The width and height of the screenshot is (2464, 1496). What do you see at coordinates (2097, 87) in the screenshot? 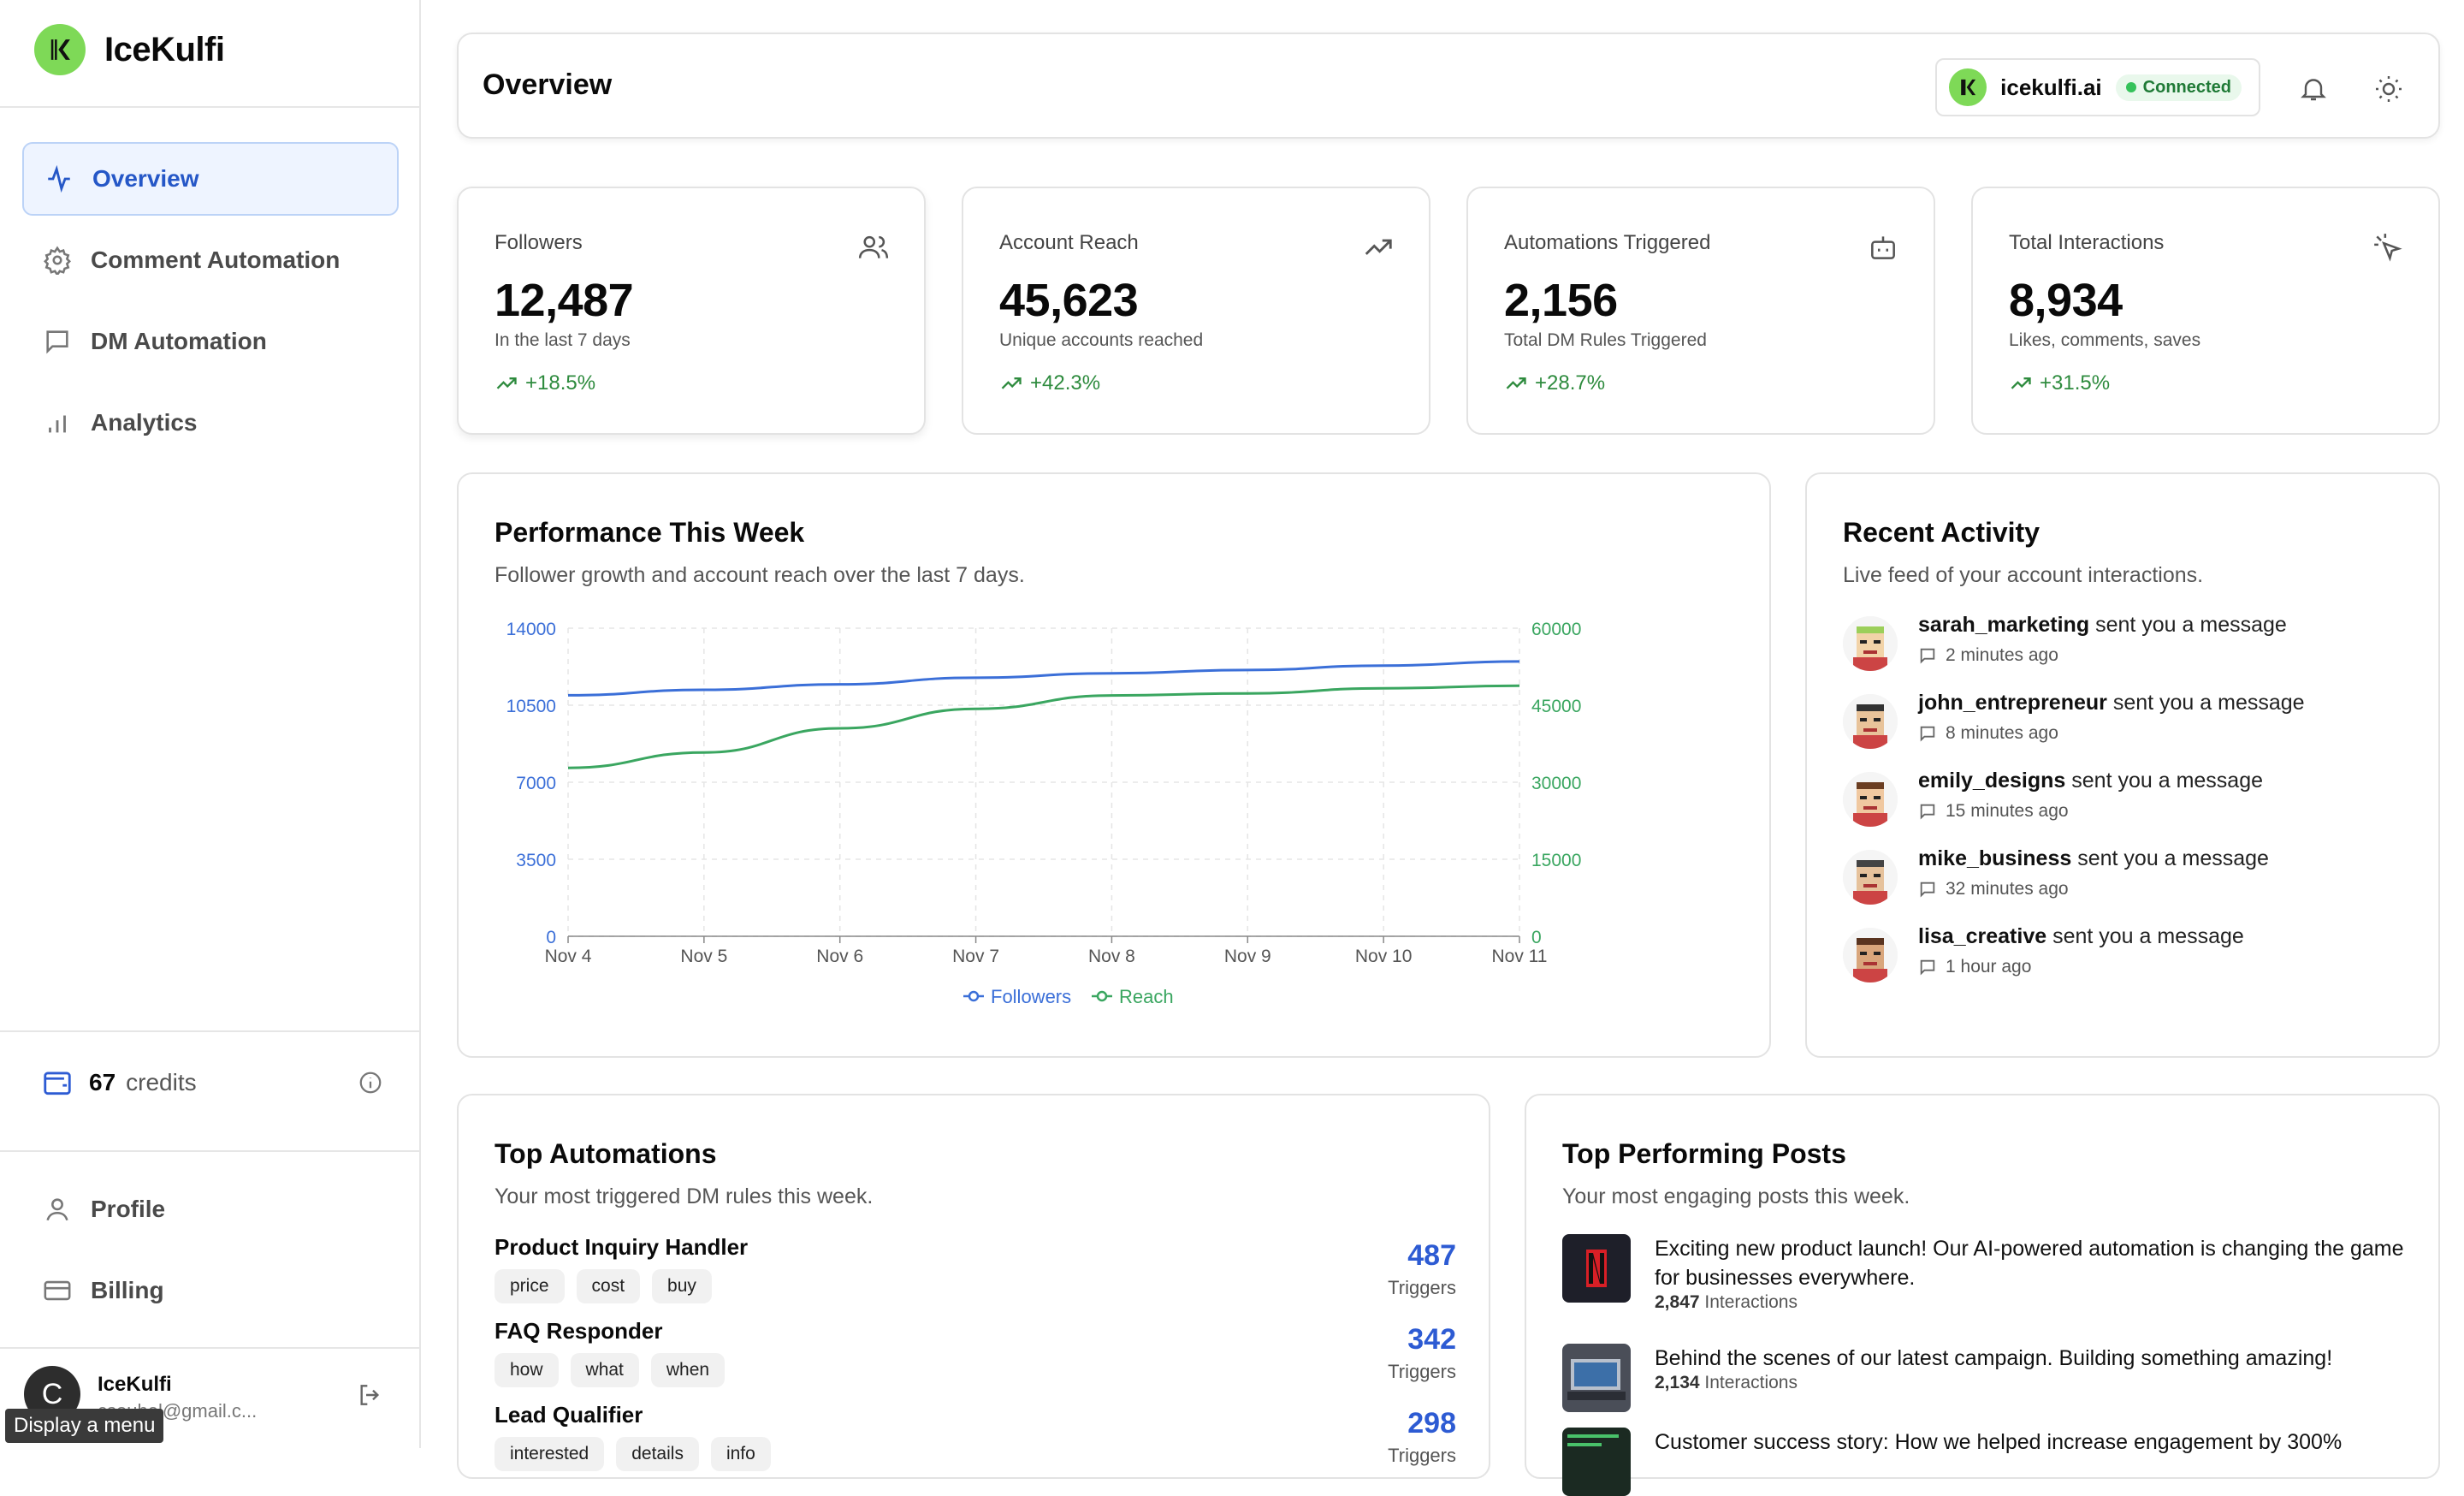
I see `account-switcher: icekulfi.ai Connected` at bounding box center [2097, 87].